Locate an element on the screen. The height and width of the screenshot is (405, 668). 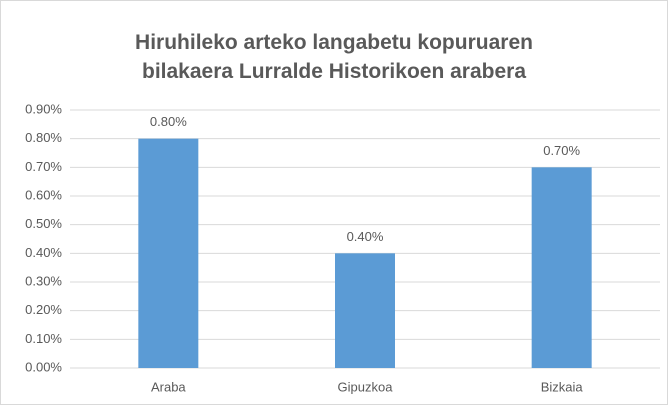
y-tick-label: 0.20% is located at coordinates (43, 309).